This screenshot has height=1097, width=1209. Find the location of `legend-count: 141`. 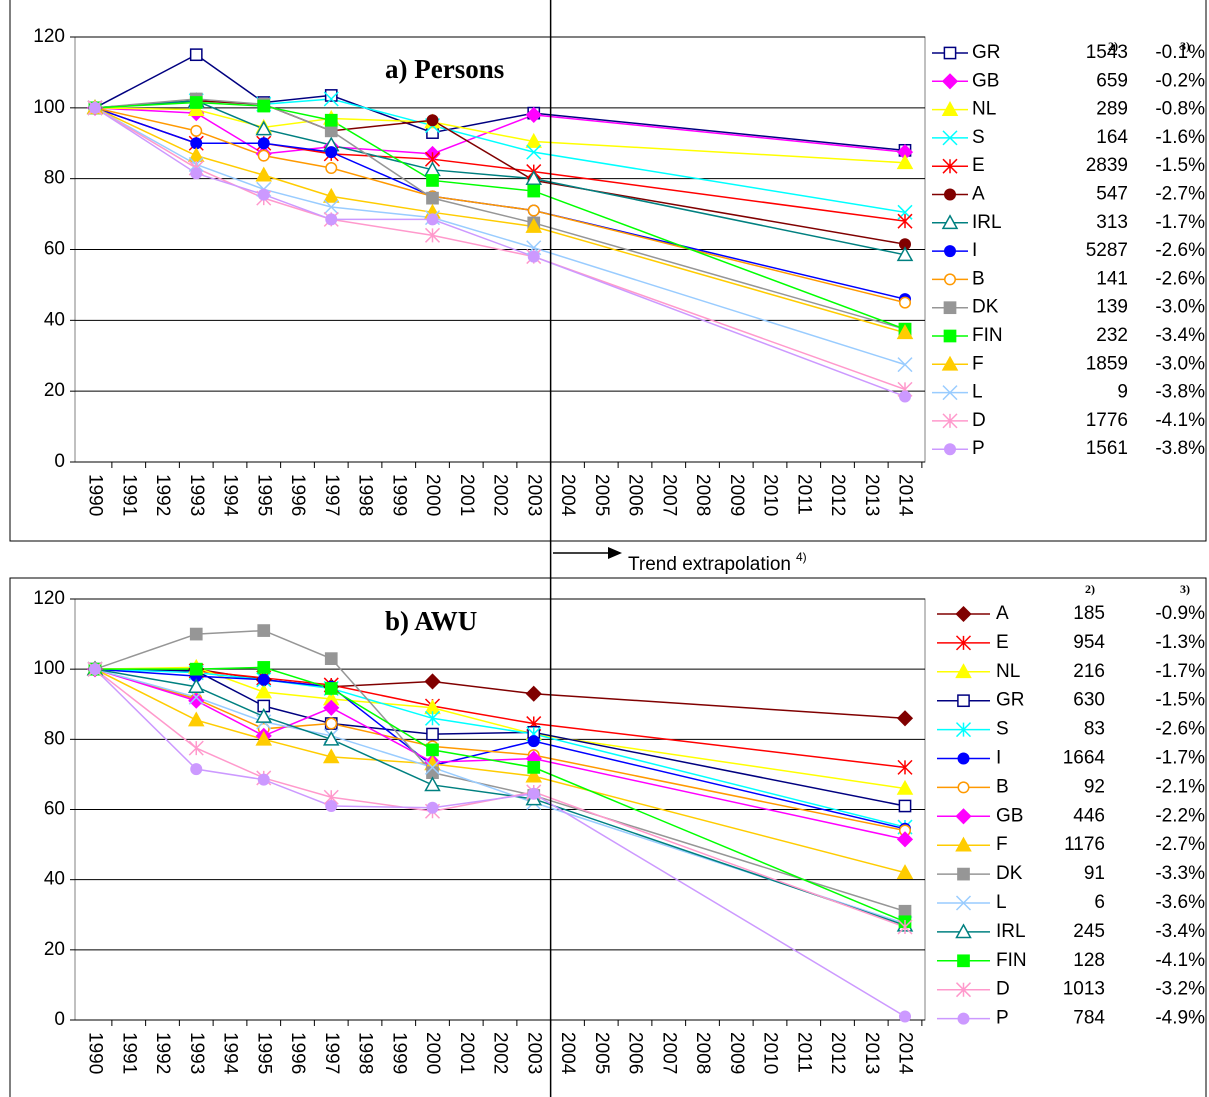

legend-count: 141 is located at coordinates (1112, 278).